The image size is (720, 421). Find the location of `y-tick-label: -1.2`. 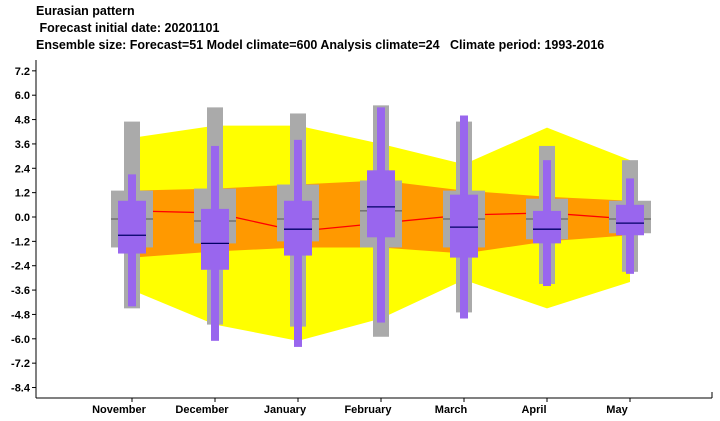

y-tick-label: -1.2 is located at coordinates (20, 242).